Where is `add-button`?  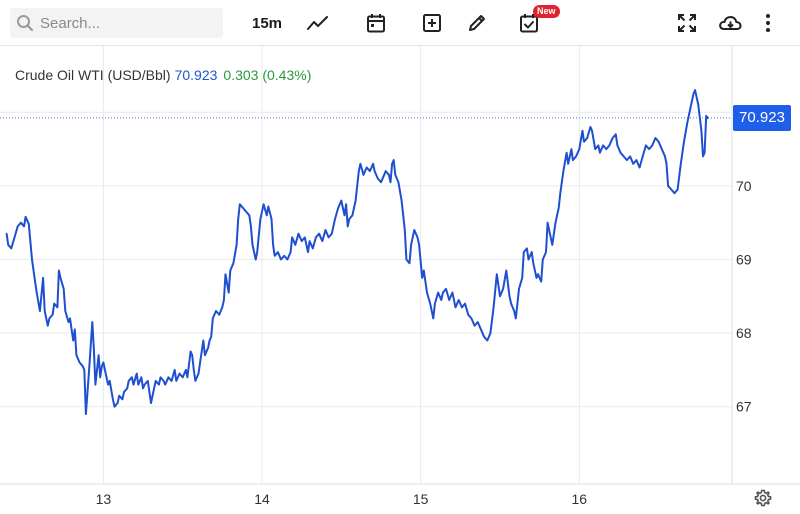 add-button is located at coordinates (432, 23).